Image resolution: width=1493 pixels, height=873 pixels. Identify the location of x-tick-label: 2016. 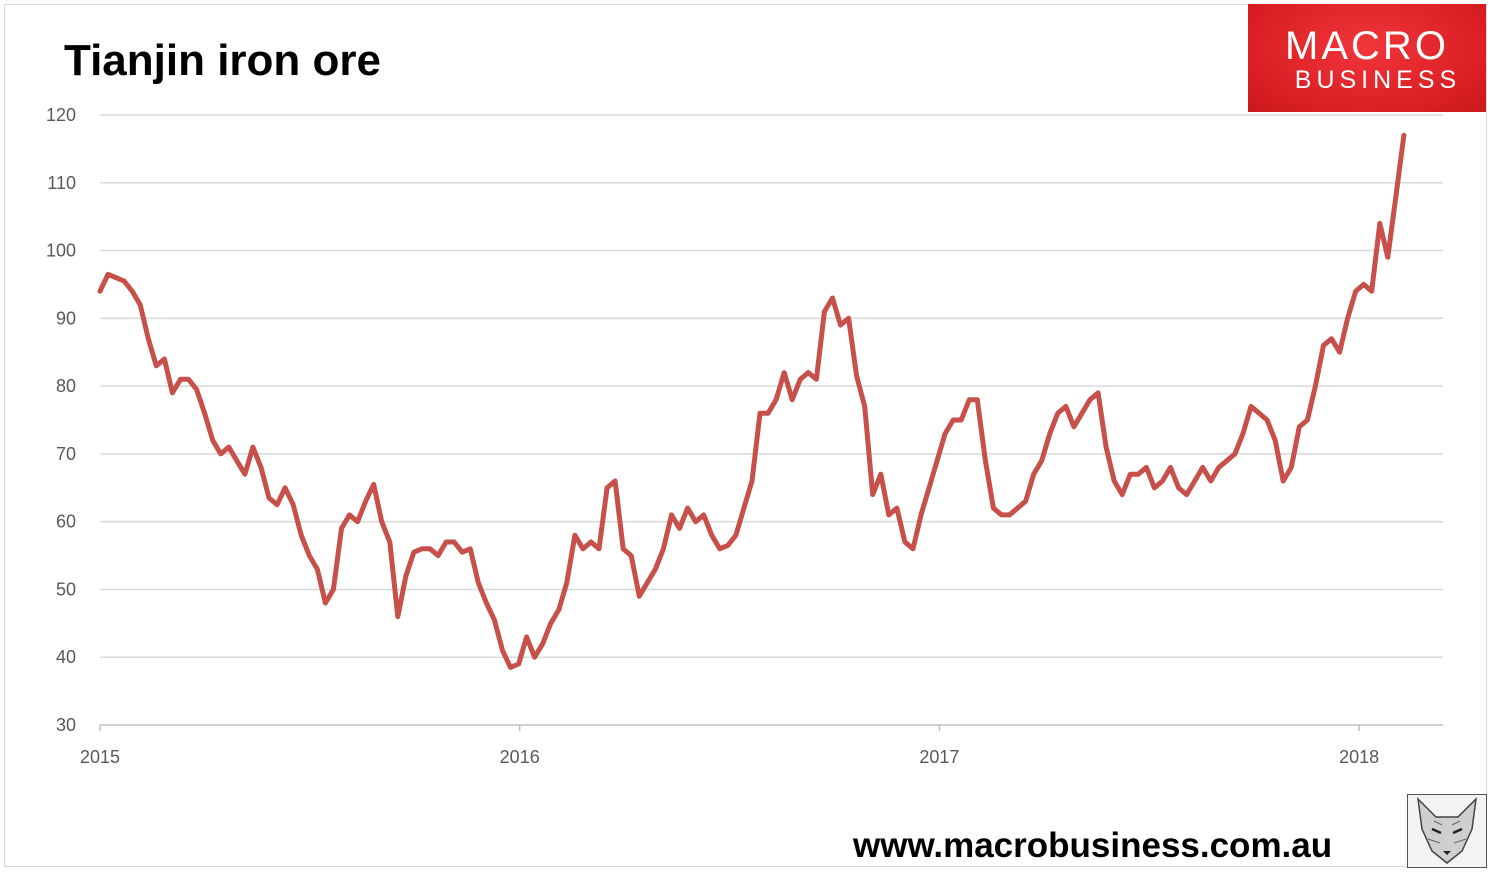
(520, 757).